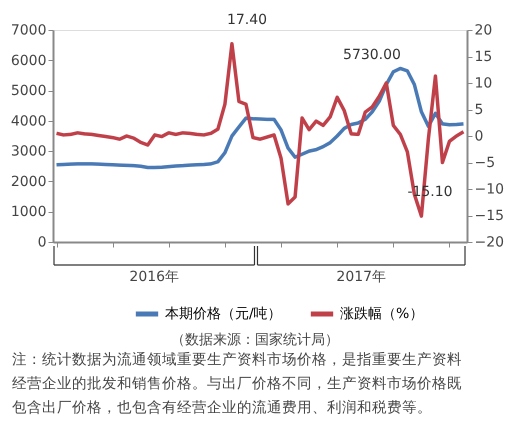 The height and width of the screenshot is (430, 528). What do you see at coordinates (485, 163) in the screenshot?
I see `y2-tick-label: −5` at bounding box center [485, 163].